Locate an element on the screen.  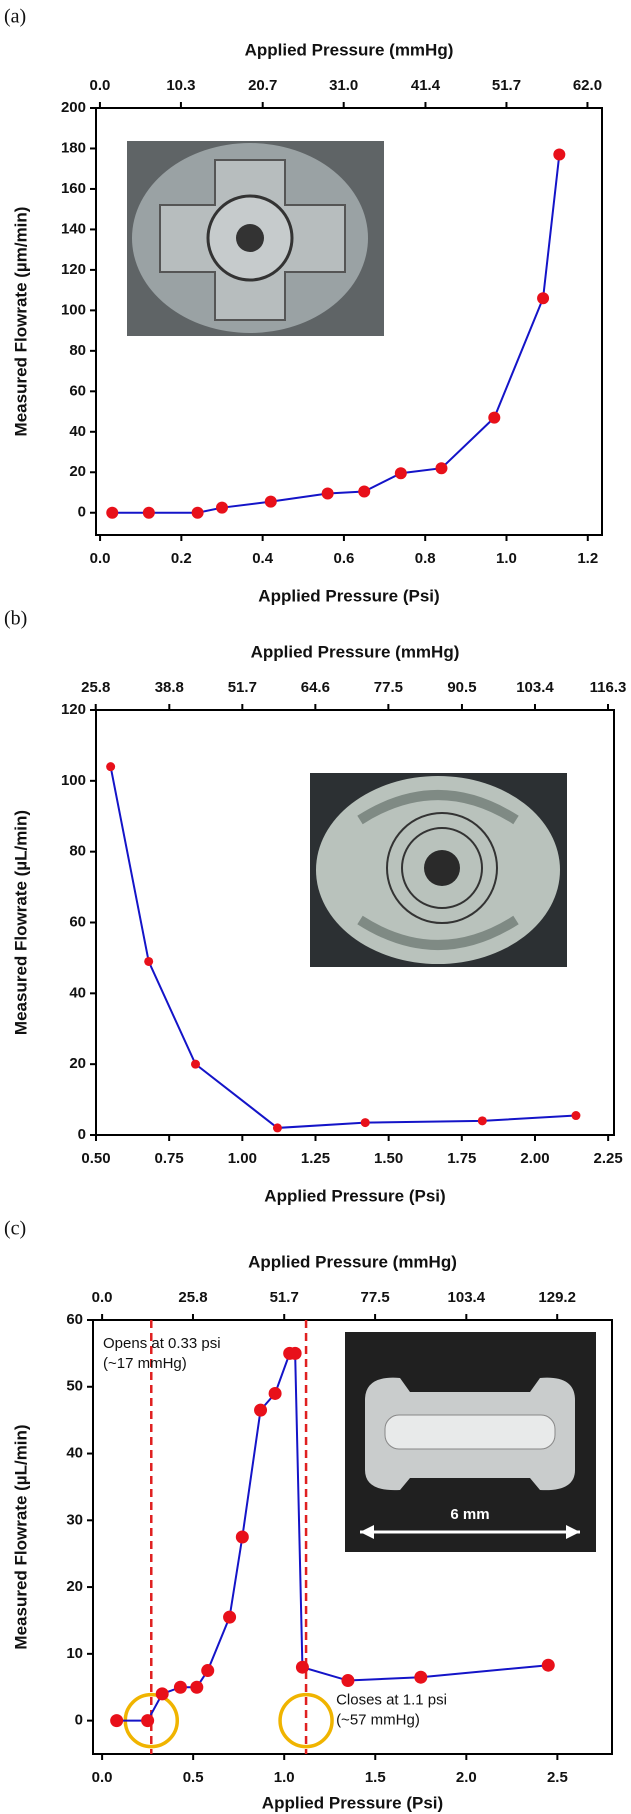
y-tick-label: 40 is located at coordinates (74, 1453).